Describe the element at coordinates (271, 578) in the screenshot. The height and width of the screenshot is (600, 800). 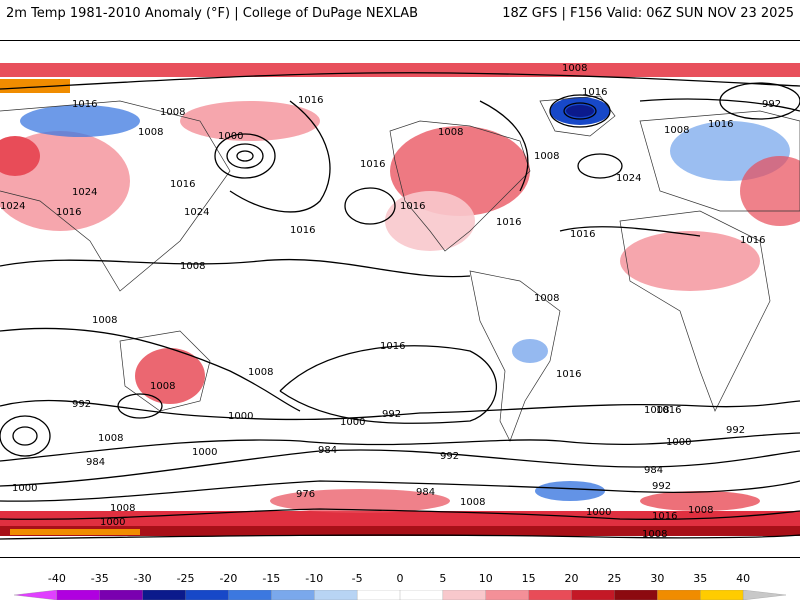
I see `legend-tick-label: -15` at that location.